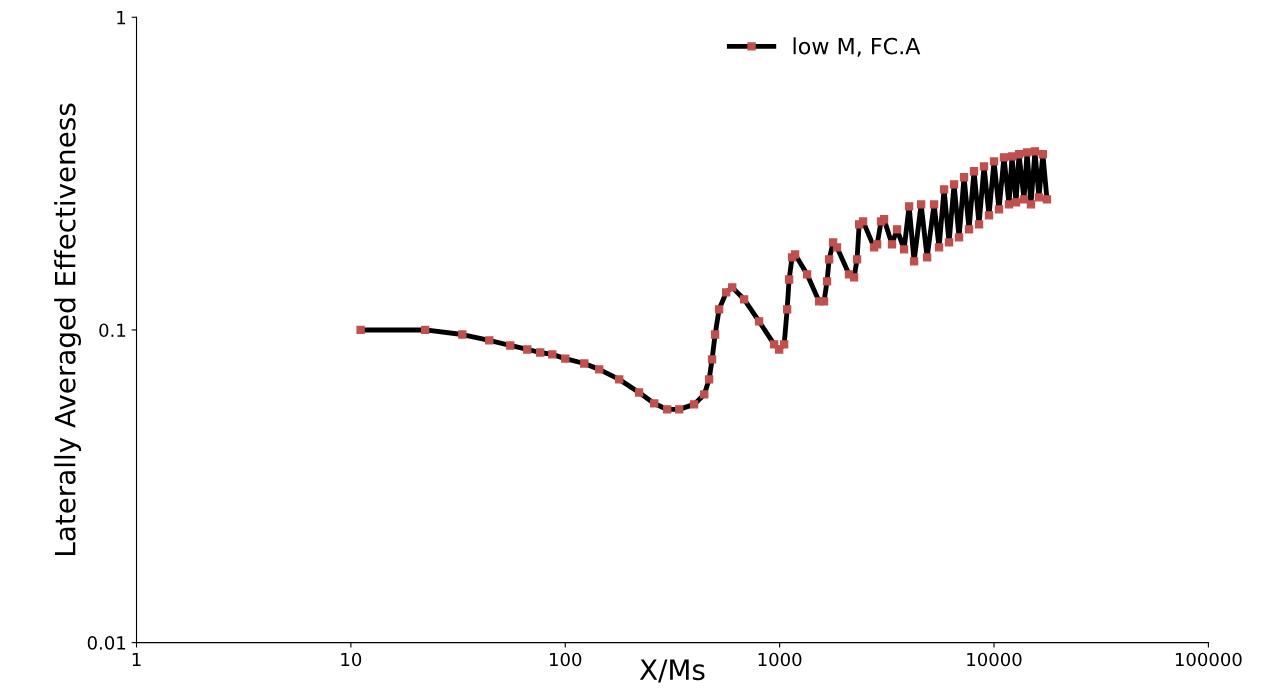 The width and height of the screenshot is (1264, 691). Describe the element at coordinates (112, 330) in the screenshot. I see `y-tick-label: 0.1` at that location.